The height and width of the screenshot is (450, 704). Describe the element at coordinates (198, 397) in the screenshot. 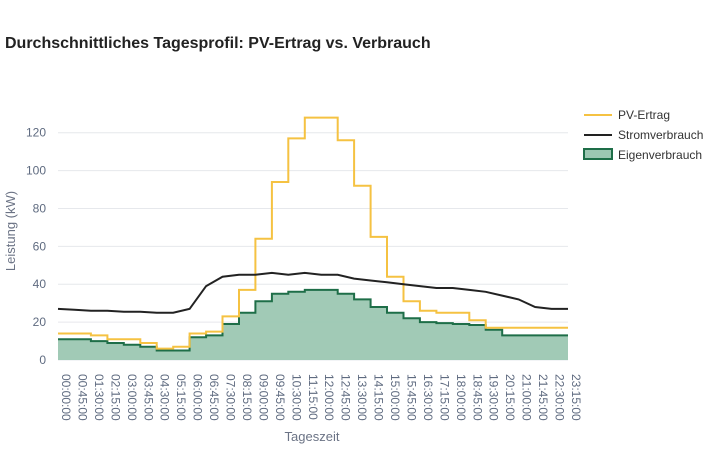

I see `x-tick-label: 06:00:00` at that location.